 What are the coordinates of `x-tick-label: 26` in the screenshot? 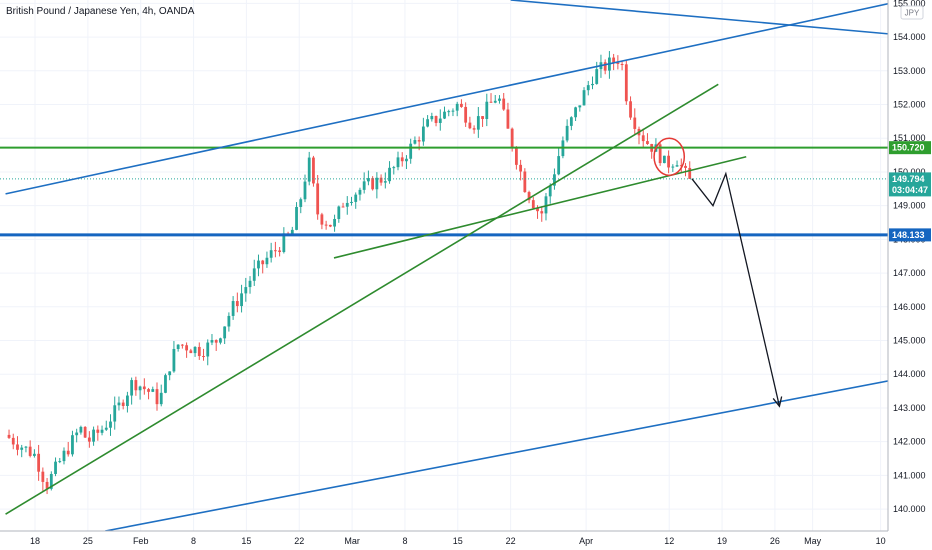 It's located at (775, 541).